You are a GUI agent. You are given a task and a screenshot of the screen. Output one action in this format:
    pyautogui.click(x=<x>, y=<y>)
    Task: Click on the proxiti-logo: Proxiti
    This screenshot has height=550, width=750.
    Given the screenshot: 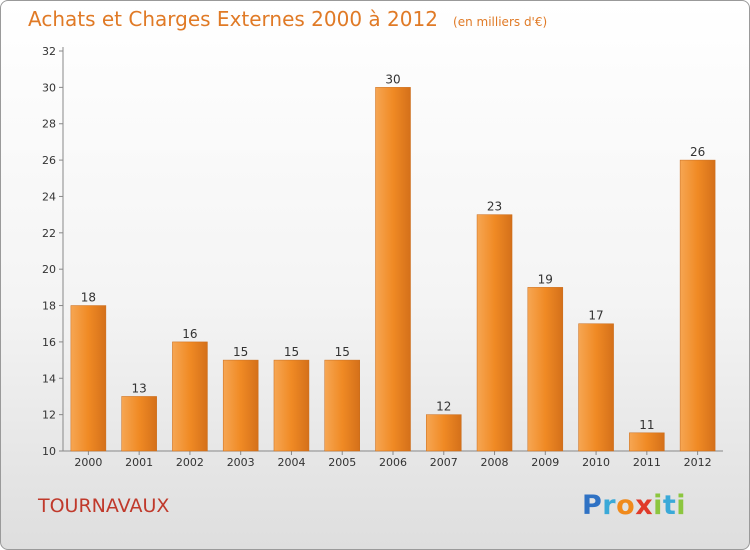 What is the action you would take?
    pyautogui.click(x=634, y=505)
    